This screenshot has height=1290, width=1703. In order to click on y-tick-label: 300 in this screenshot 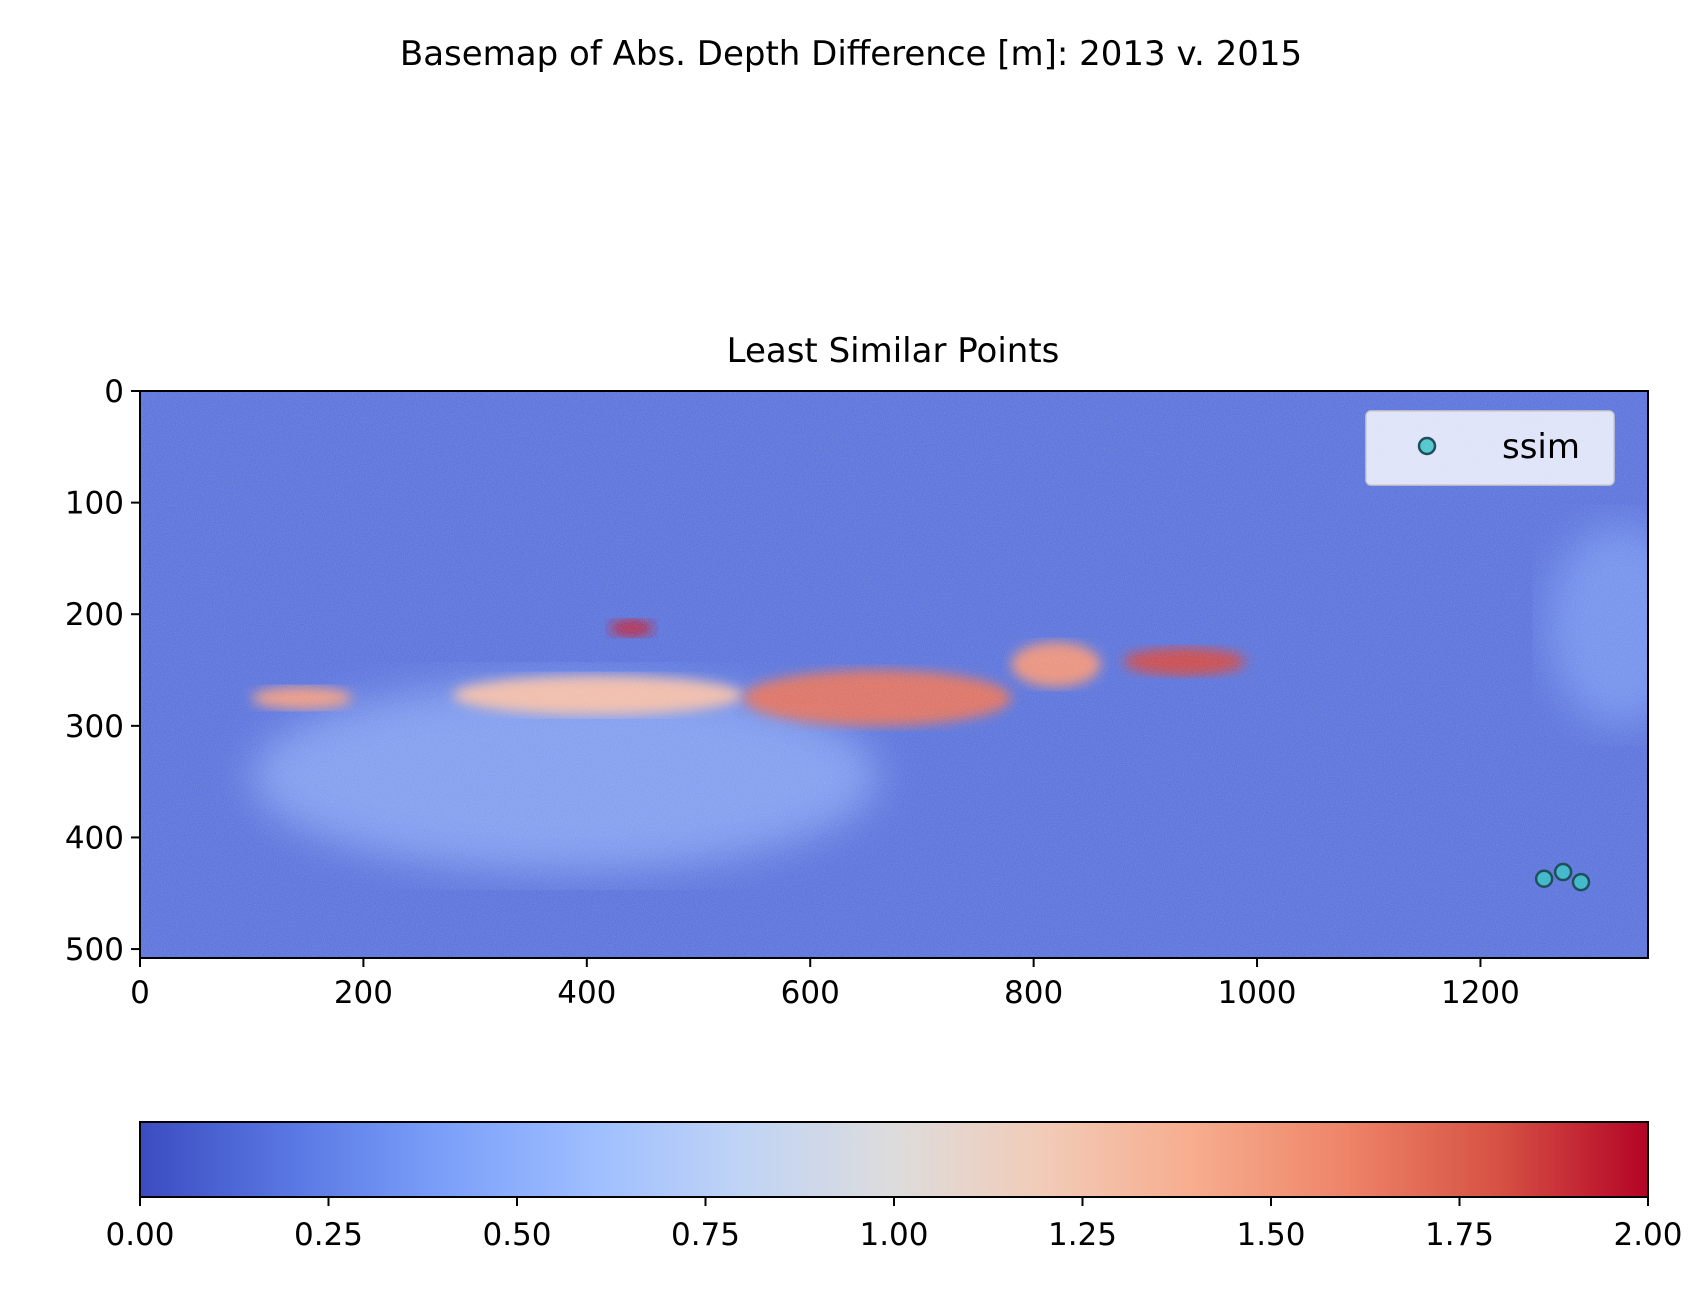, I will do `click(94, 727)`.